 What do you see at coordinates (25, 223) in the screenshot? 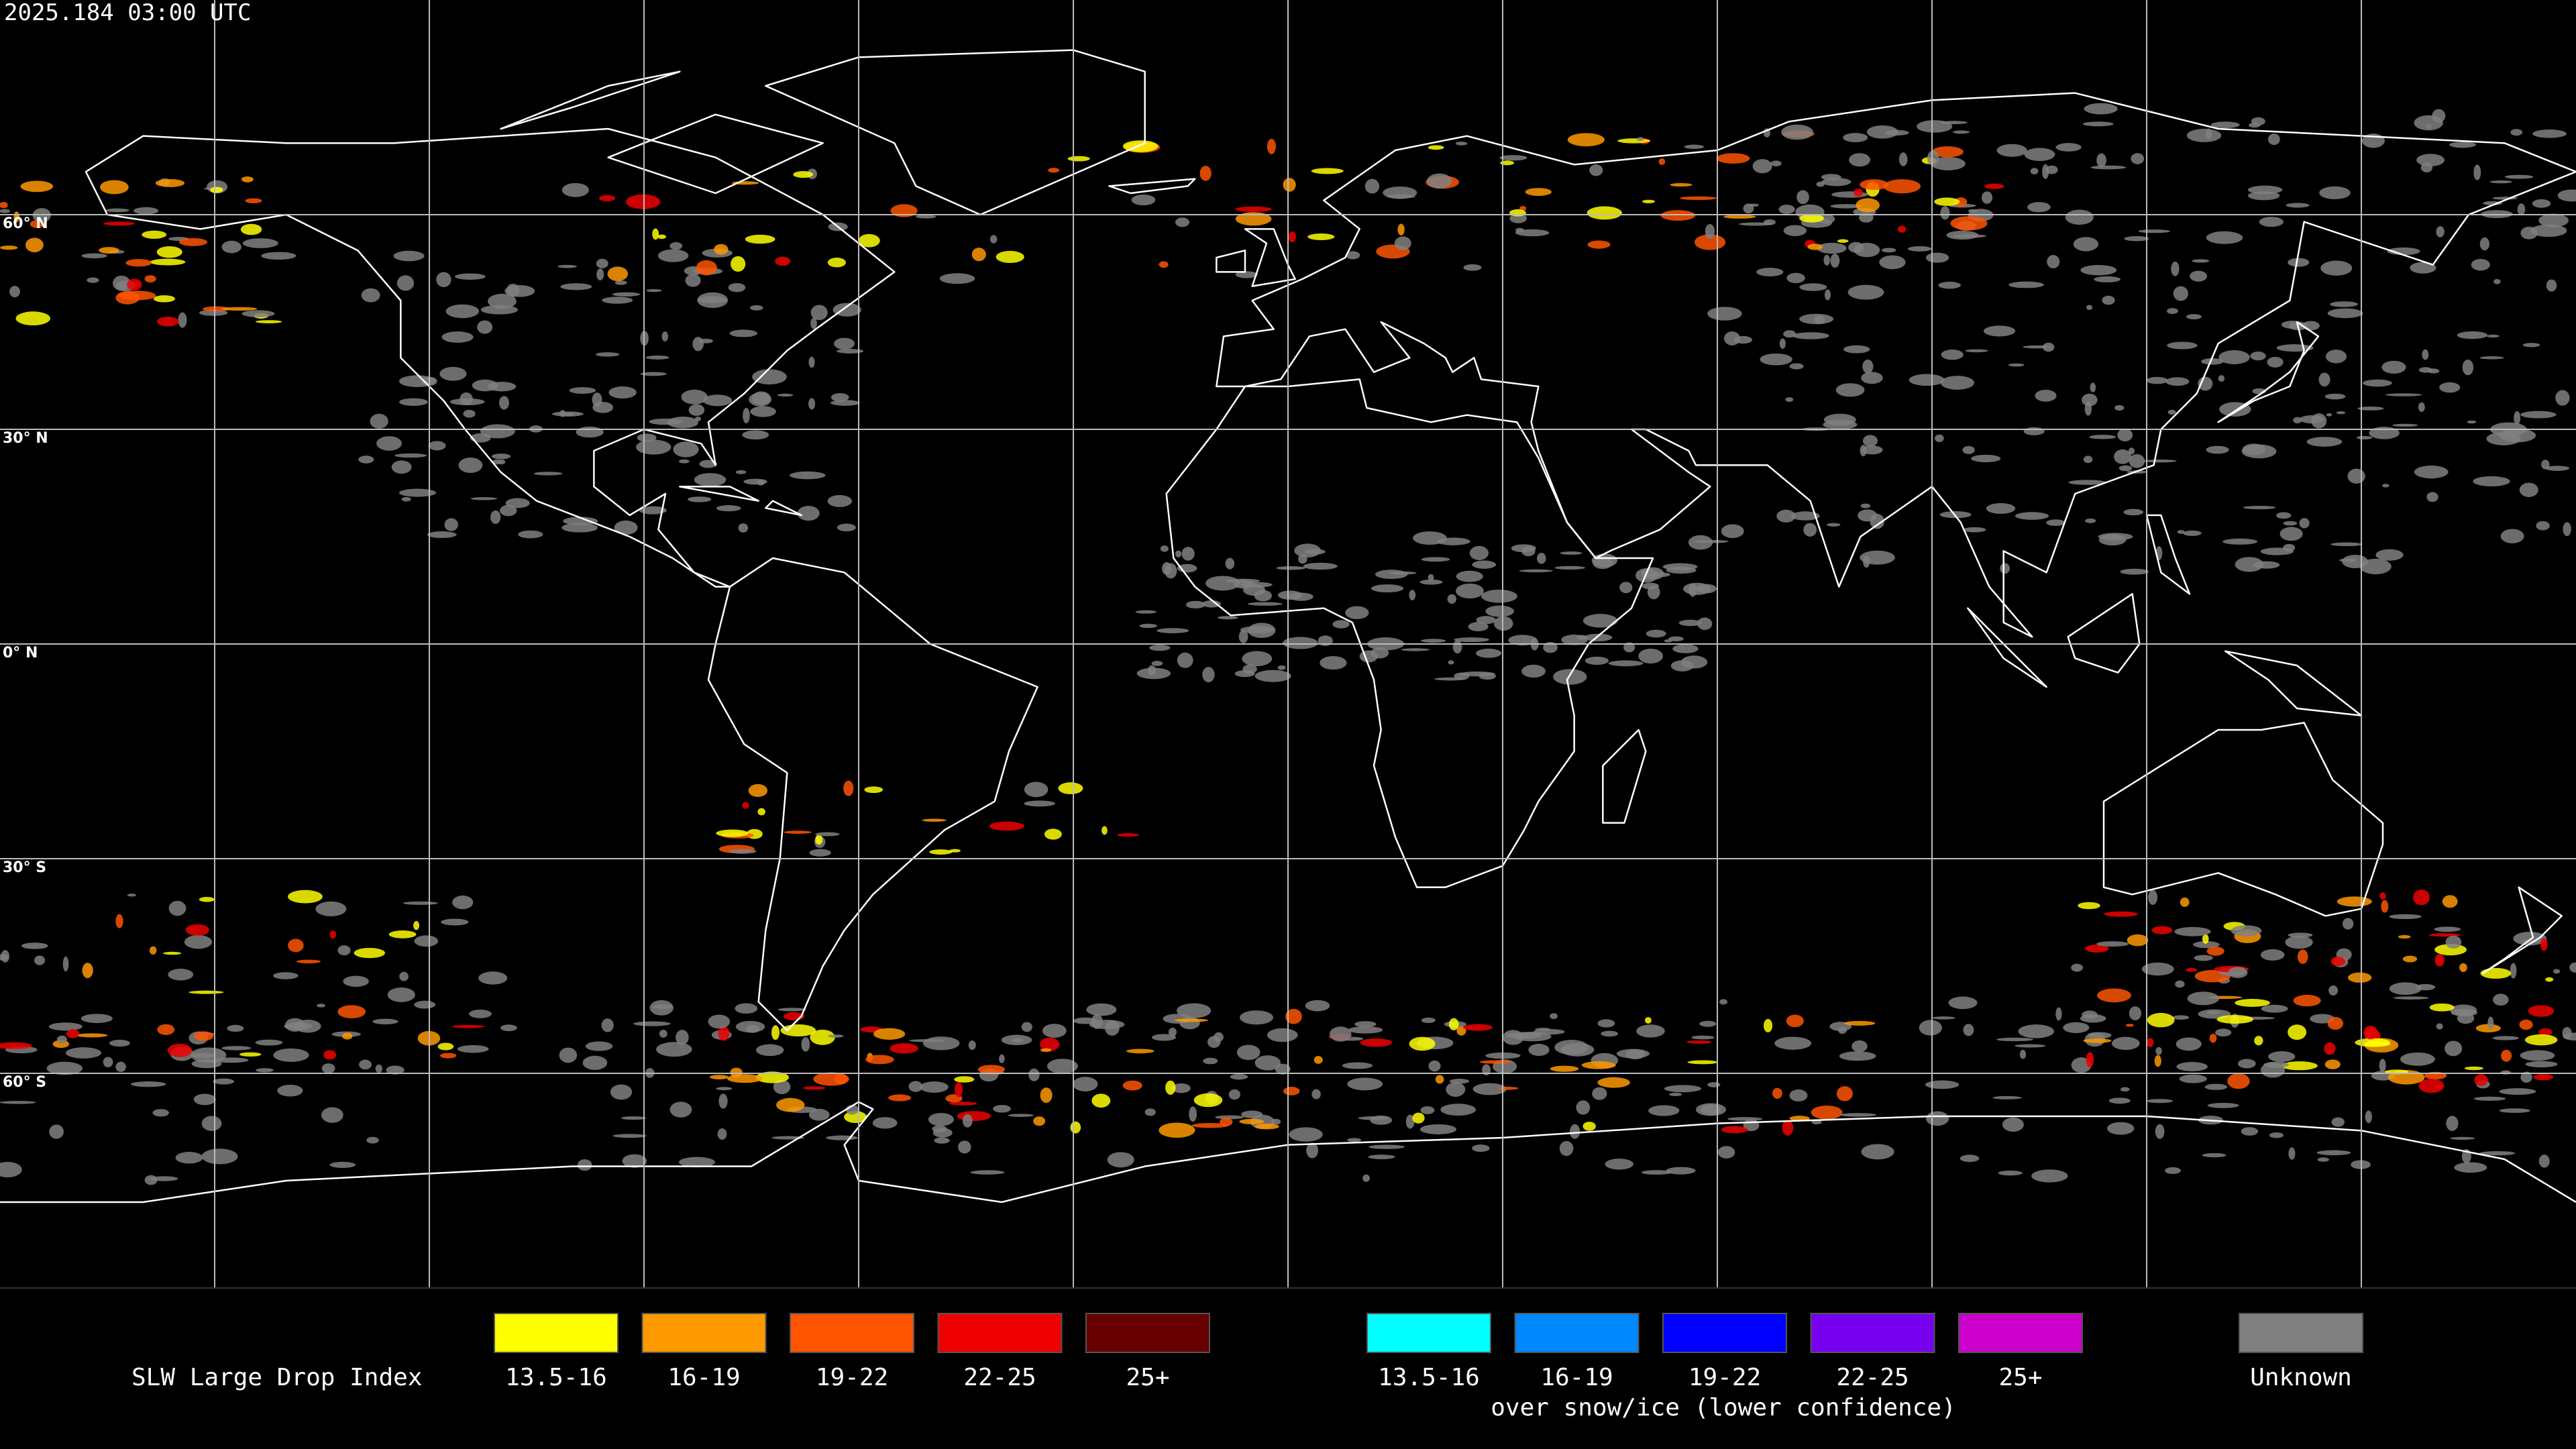
I see `latitude-label: 60° N` at bounding box center [25, 223].